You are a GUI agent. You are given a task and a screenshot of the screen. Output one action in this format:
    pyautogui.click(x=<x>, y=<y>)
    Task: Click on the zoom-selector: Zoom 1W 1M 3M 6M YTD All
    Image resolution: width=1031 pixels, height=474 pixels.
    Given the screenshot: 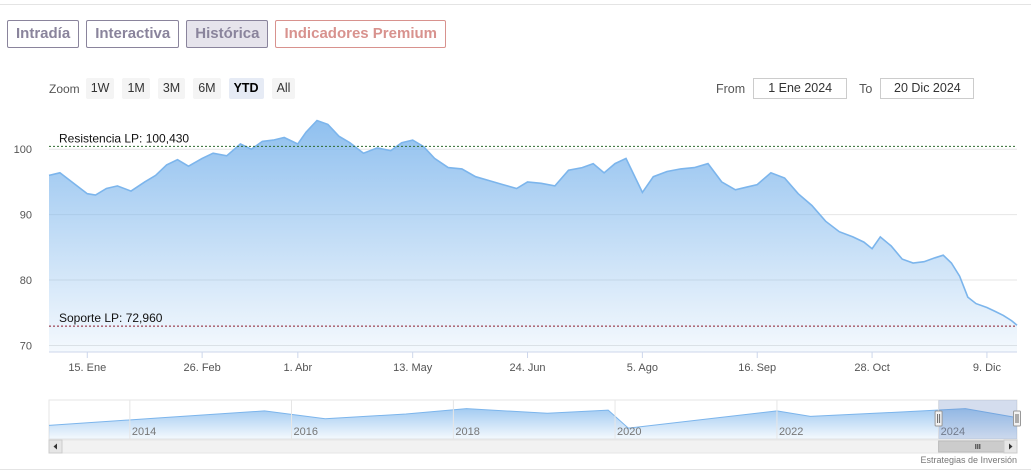 What is the action you would take?
    pyautogui.click(x=176, y=88)
    